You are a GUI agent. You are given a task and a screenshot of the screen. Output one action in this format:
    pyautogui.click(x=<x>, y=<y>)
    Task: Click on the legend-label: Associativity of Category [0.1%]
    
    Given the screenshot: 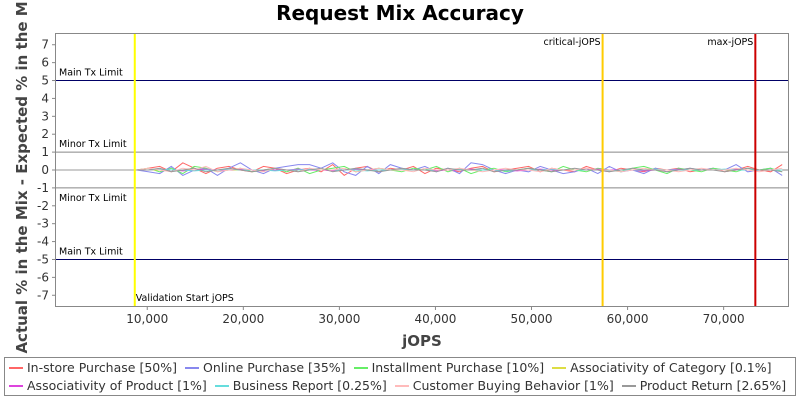 What is the action you would take?
    pyautogui.click(x=671, y=367)
    